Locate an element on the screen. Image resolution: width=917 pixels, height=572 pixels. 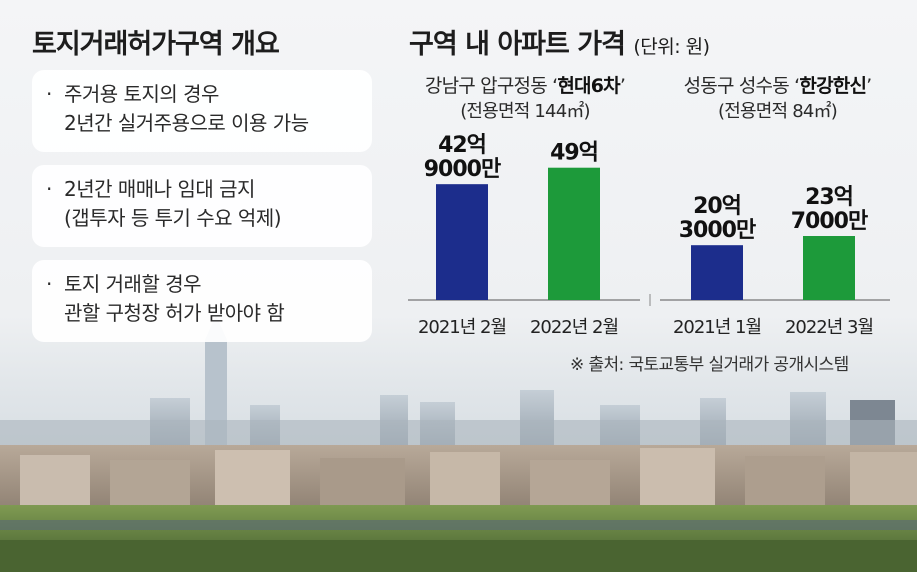
bar-value-label: 49억 is located at coordinates (574, 153).